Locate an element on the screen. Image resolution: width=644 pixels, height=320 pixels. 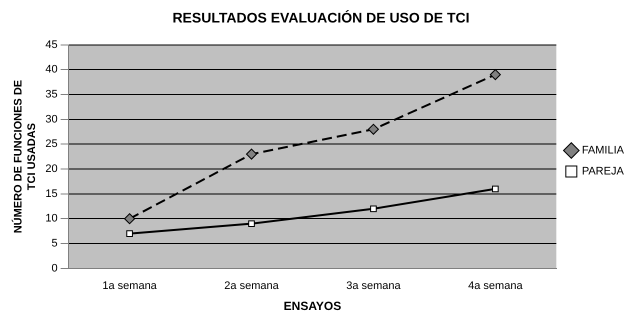
y-tick-label: 40 is located at coordinates (51, 70).